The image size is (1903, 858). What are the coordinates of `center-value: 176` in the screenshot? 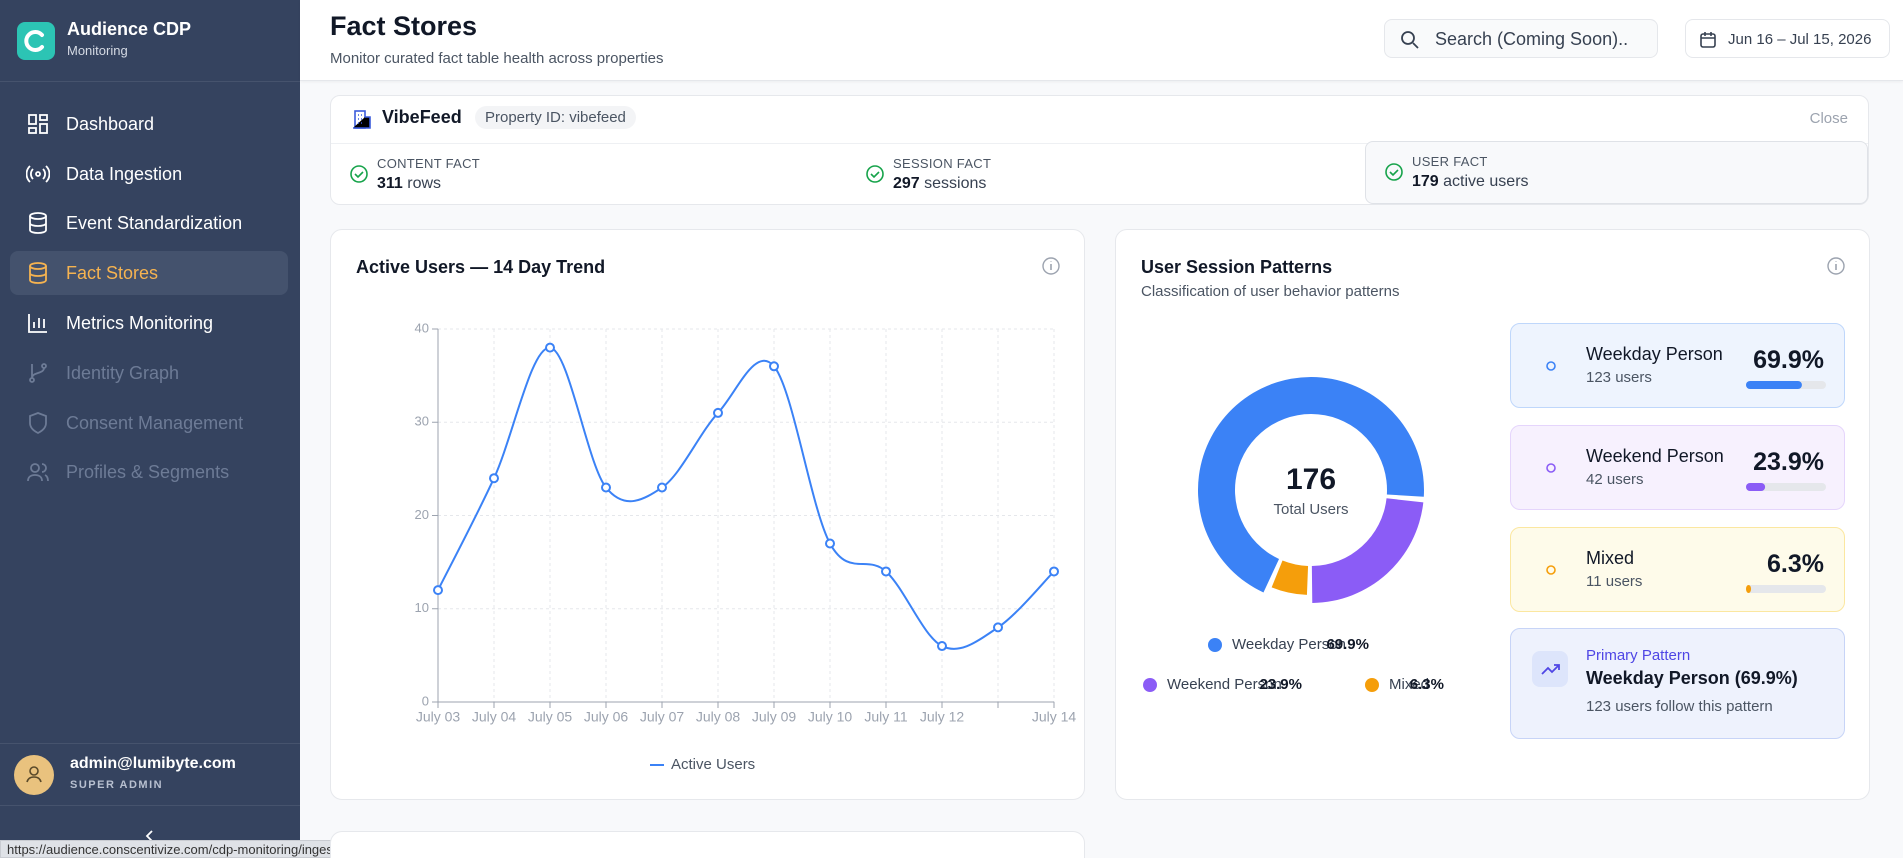 It's located at (1311, 479).